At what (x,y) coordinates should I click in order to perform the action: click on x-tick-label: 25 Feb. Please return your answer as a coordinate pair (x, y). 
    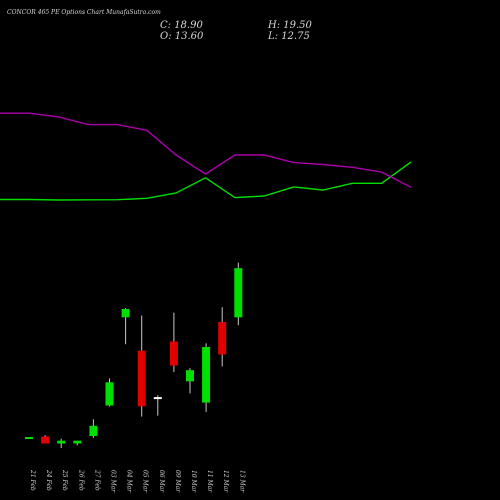
    Looking at the image, I should click on (64, 480).